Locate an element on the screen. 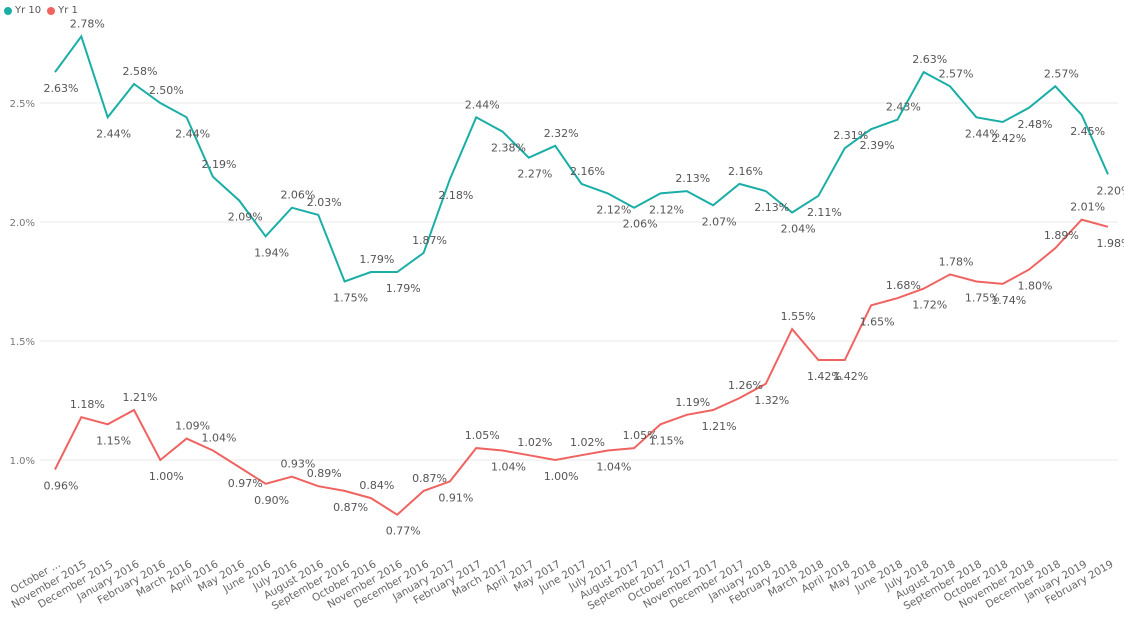 Image resolution: width=1124 pixels, height=618 pixels. legend-marker-yr10 is located at coordinates (8, 10).